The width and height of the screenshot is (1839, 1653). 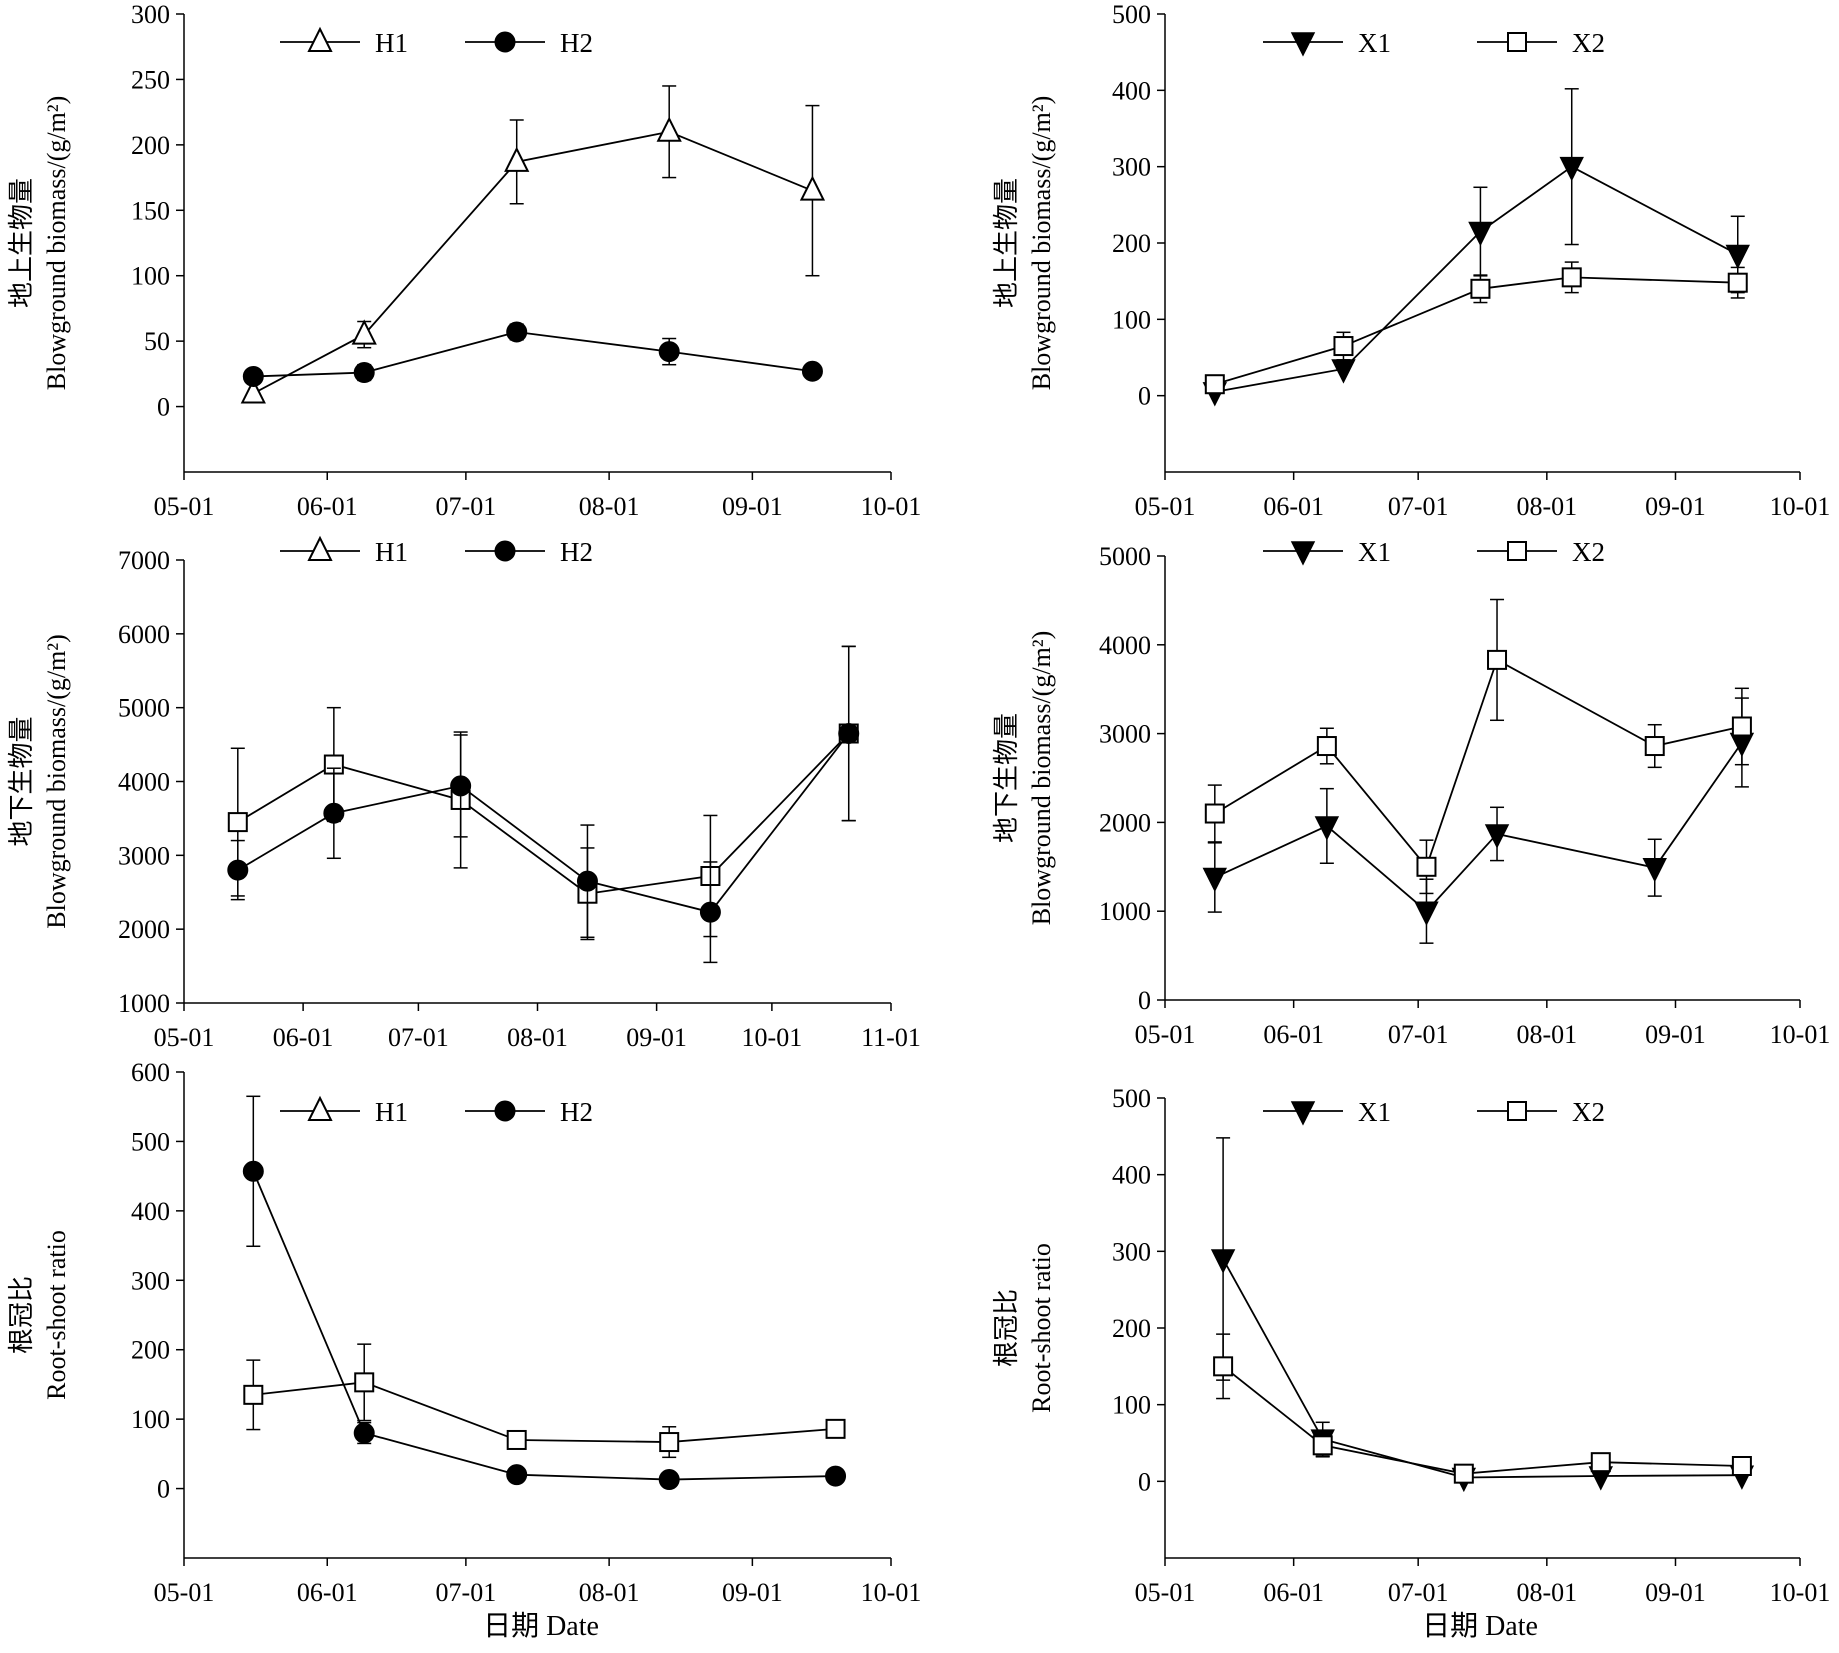 I want to click on y-axis-label-zh: 地上生物量, so click(x=21, y=243).